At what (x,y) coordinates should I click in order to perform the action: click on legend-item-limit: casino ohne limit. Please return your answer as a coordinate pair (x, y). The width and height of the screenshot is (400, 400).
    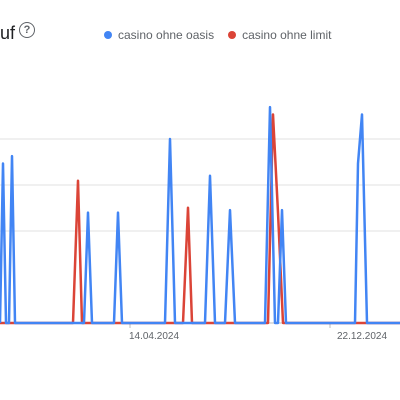
    Looking at the image, I should click on (279, 35).